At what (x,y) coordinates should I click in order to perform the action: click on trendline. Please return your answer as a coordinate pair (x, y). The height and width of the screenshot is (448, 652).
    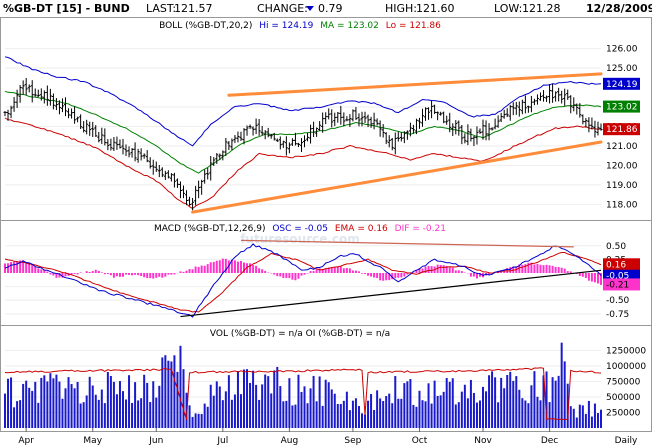
    Looking at the image, I should click on (397, 177).